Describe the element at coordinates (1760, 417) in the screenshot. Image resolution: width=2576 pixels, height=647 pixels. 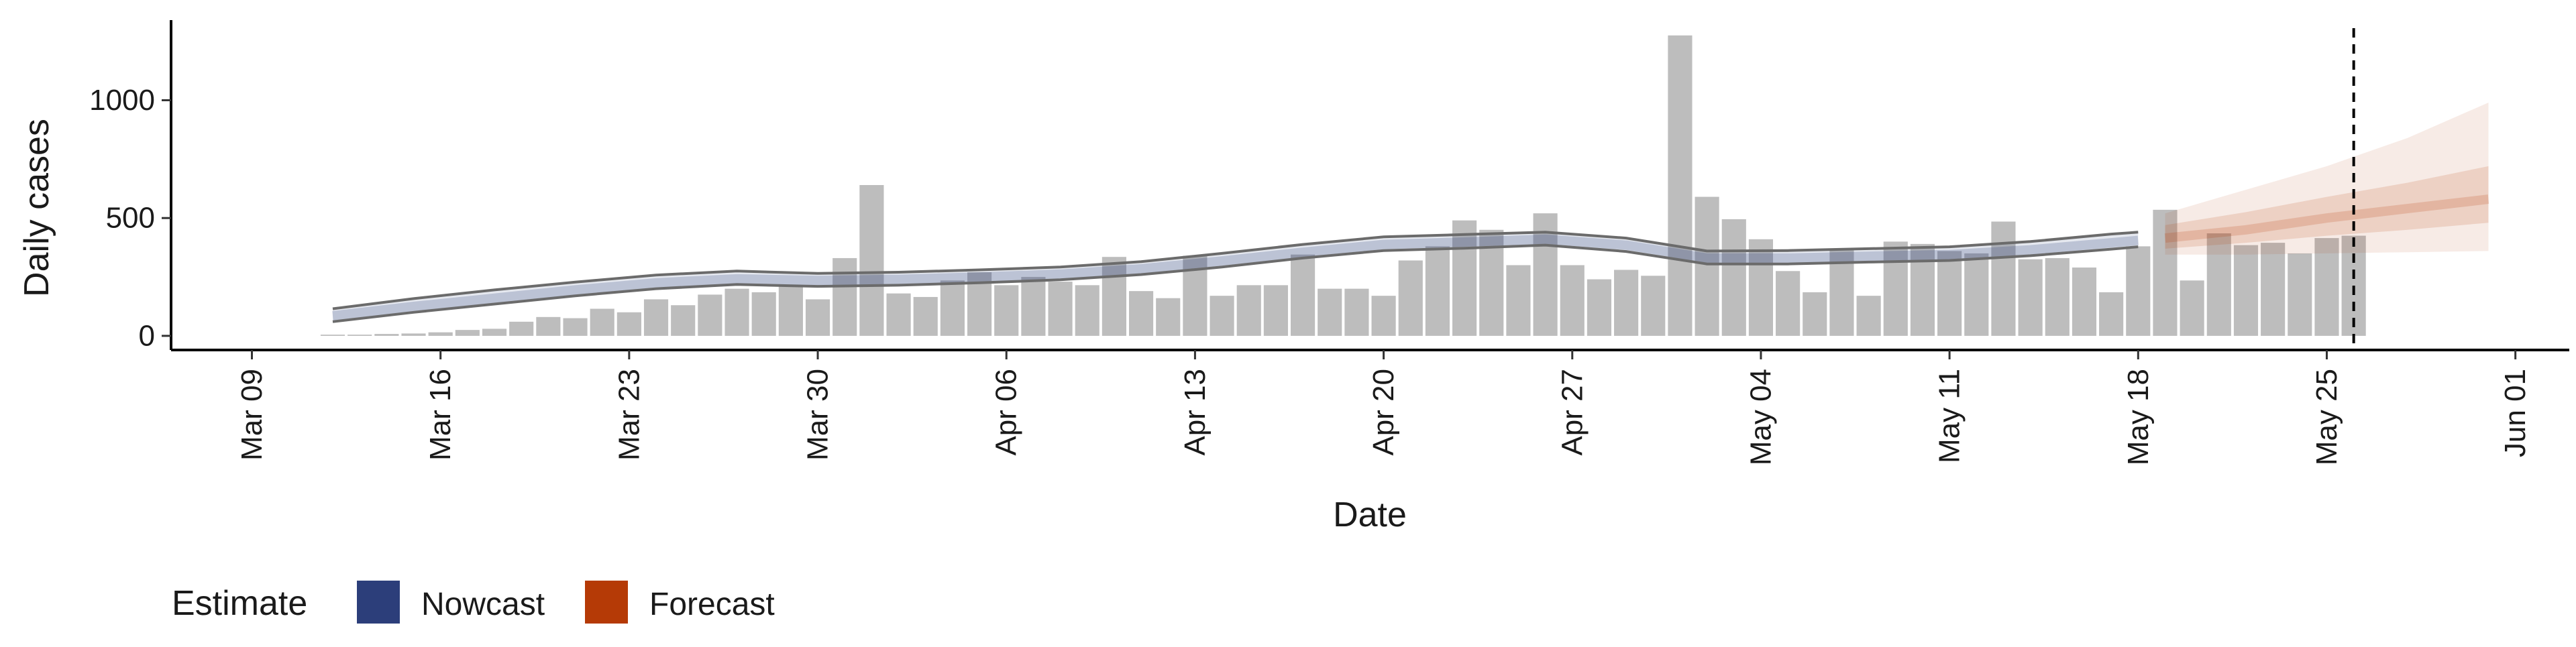
I see `x-tick-label-2020-05-04: May 04` at that location.